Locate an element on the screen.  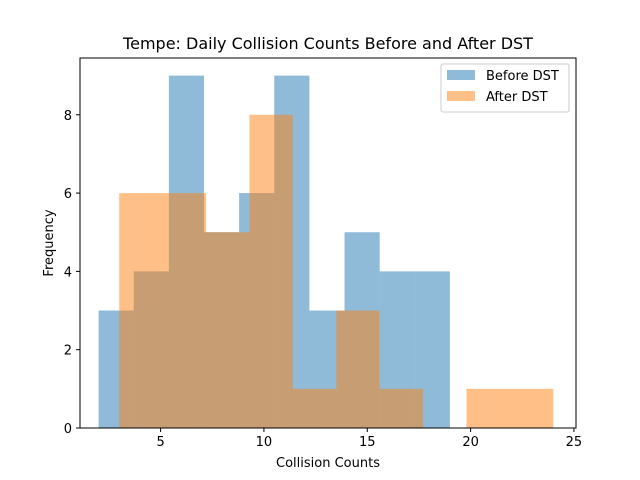
x-tick-label: 10 is located at coordinates (264, 442).